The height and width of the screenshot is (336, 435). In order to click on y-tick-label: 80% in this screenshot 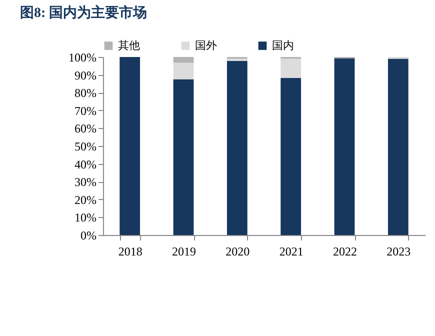, I will do `click(85, 93)`.